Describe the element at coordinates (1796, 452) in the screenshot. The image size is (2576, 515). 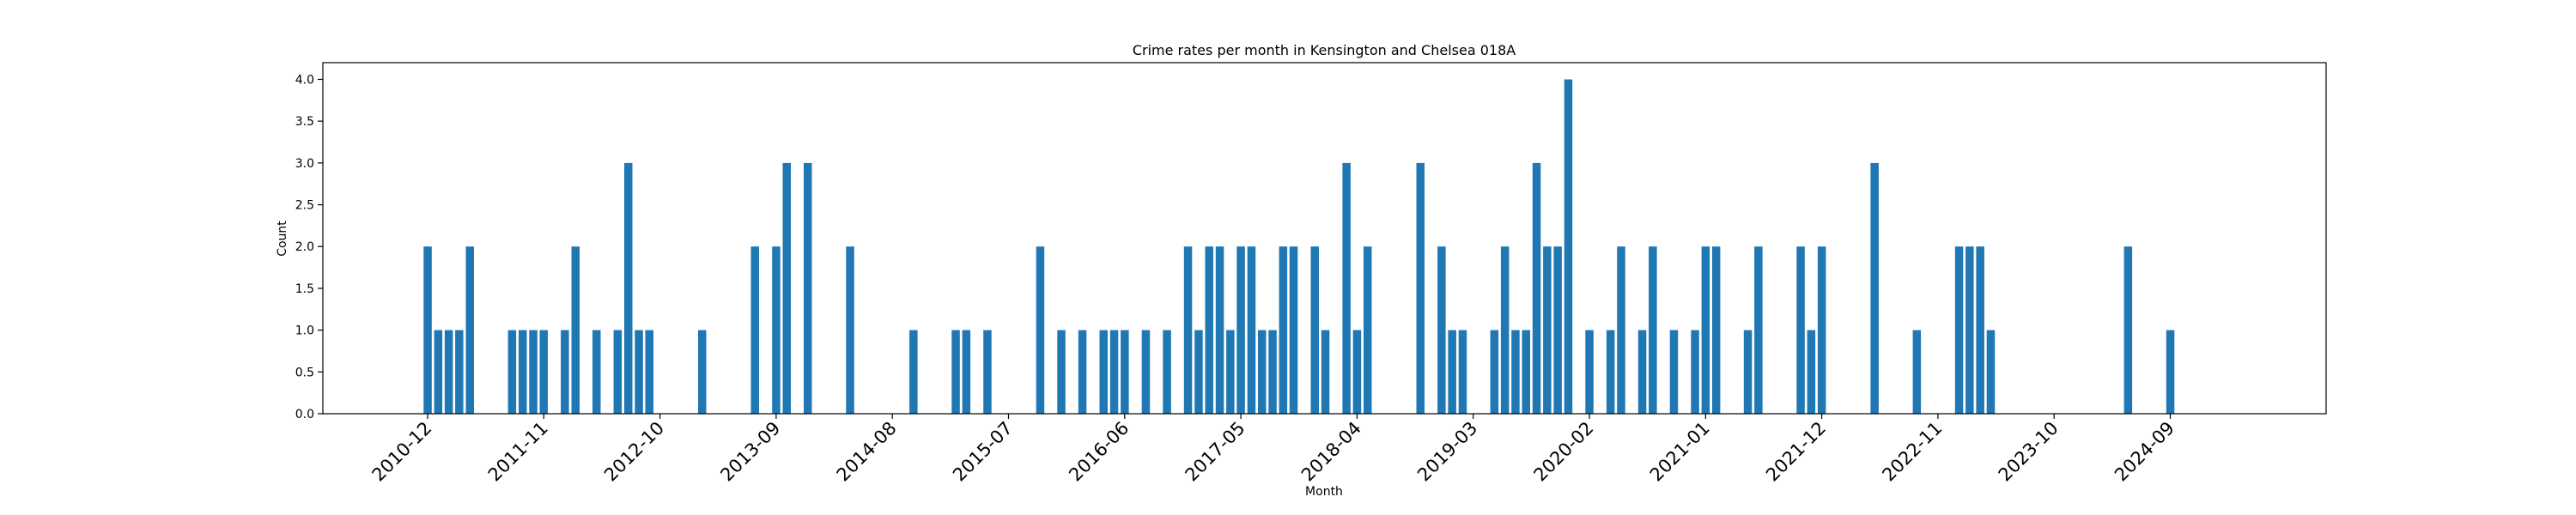
I see `x-tick-label: 2021-12` at that location.